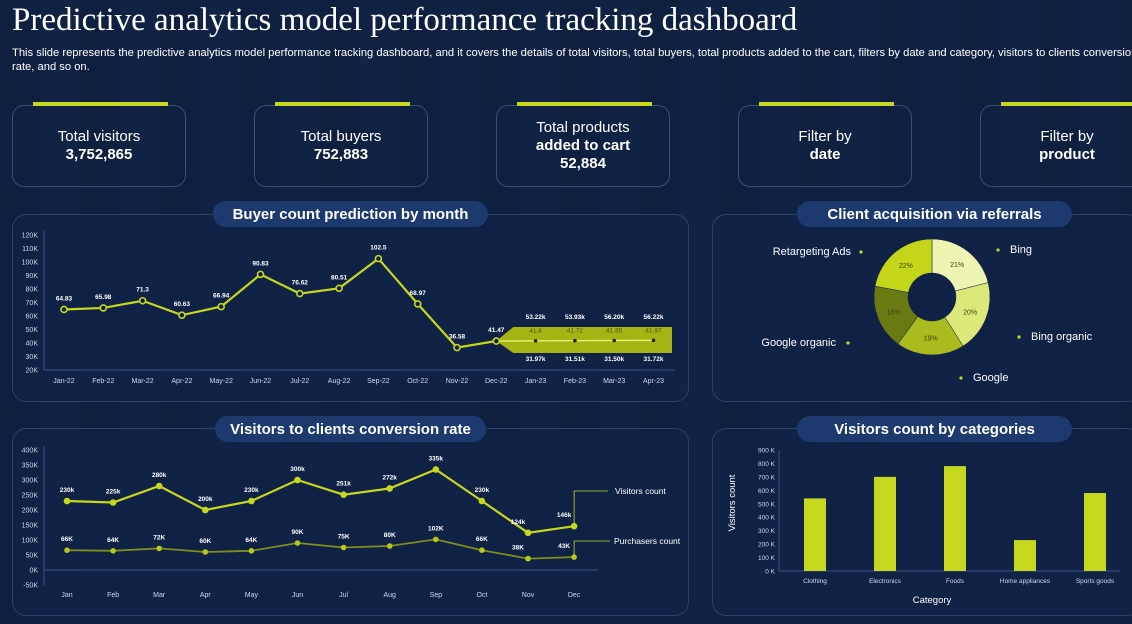 The image size is (1132, 624). Describe the element at coordinates (815, 581) in the screenshot. I see `x-tick-label: Clothing` at that location.